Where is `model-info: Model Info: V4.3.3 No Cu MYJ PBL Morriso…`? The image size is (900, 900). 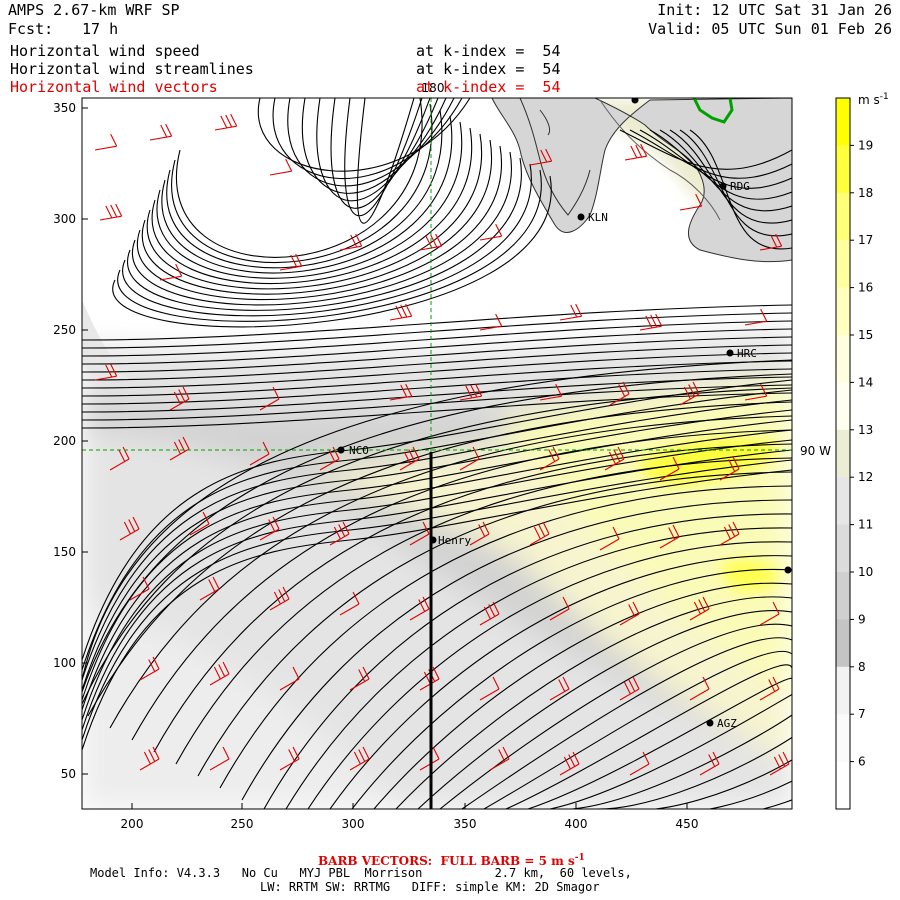 model-info: Model Info: V4.3.3 No Cu MYJ PBL Morriso… is located at coordinates (361, 873).